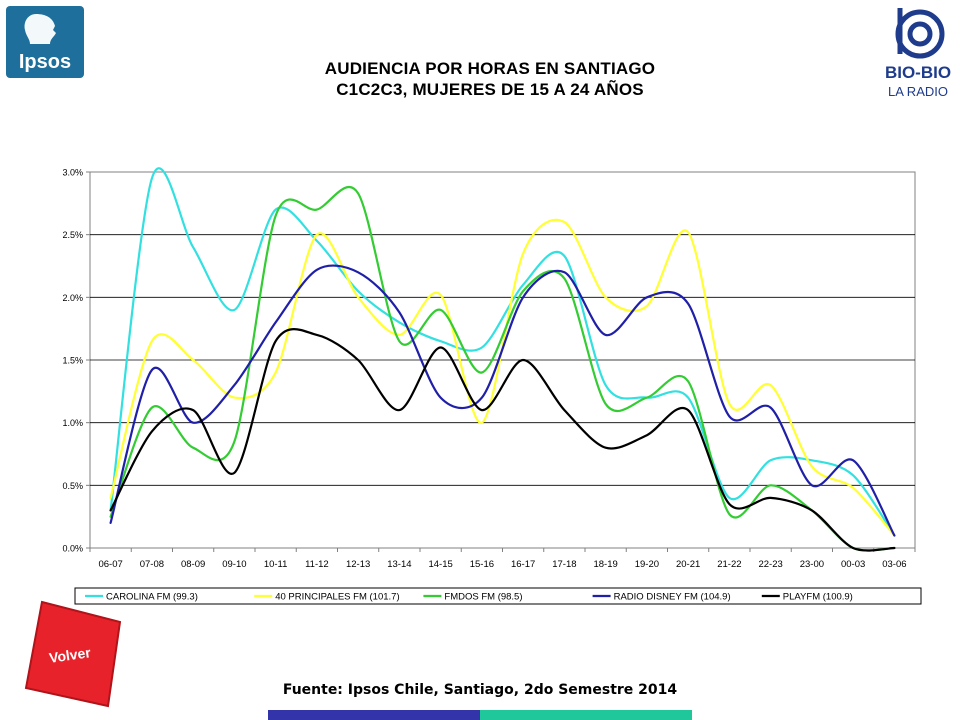 The image size is (960, 720). What do you see at coordinates (110, 564) in the screenshot?
I see `x-tick-label: 06-07` at bounding box center [110, 564].